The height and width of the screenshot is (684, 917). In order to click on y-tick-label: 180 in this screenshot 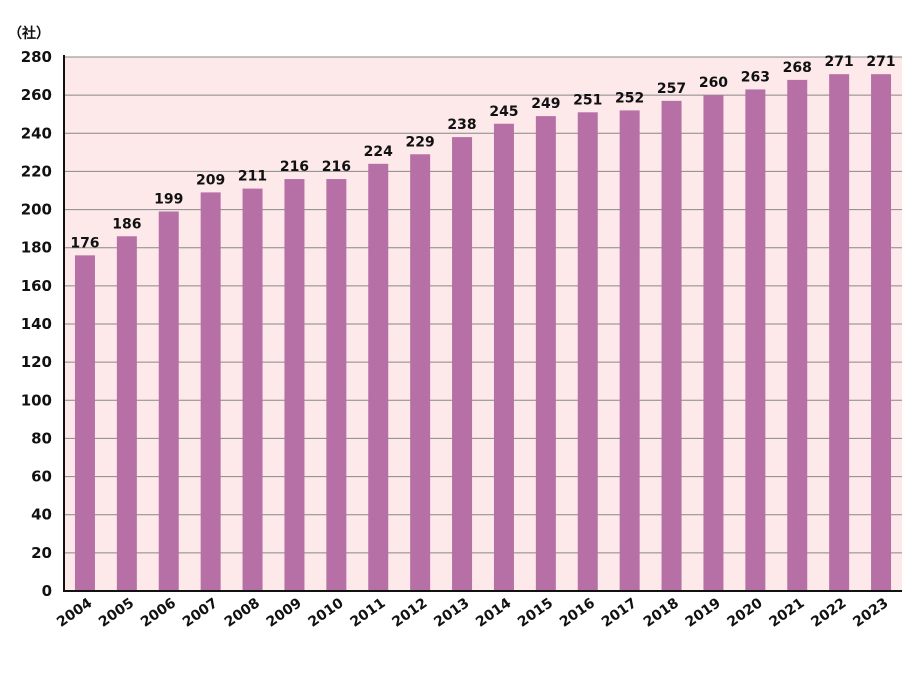, I will do `click(36, 248)`.